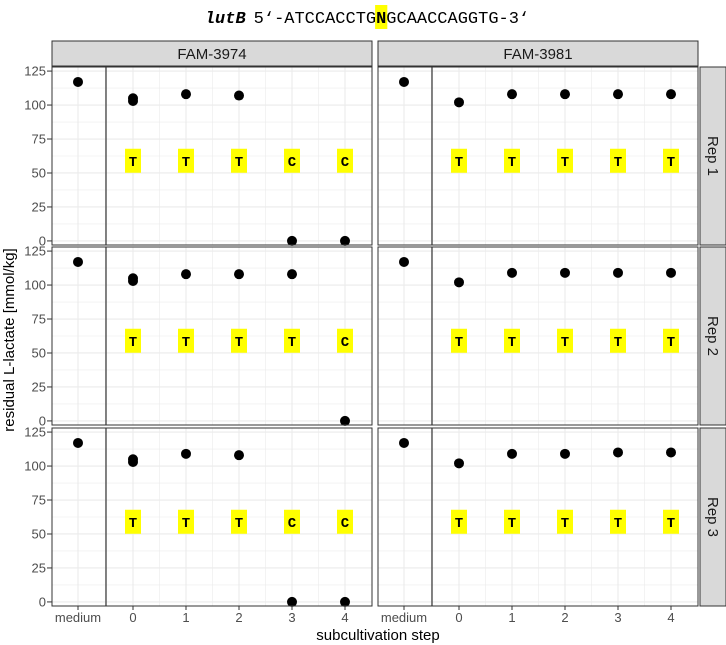  What do you see at coordinates (564, 617) in the screenshot?
I see `x-tick-label: 2` at bounding box center [564, 617].